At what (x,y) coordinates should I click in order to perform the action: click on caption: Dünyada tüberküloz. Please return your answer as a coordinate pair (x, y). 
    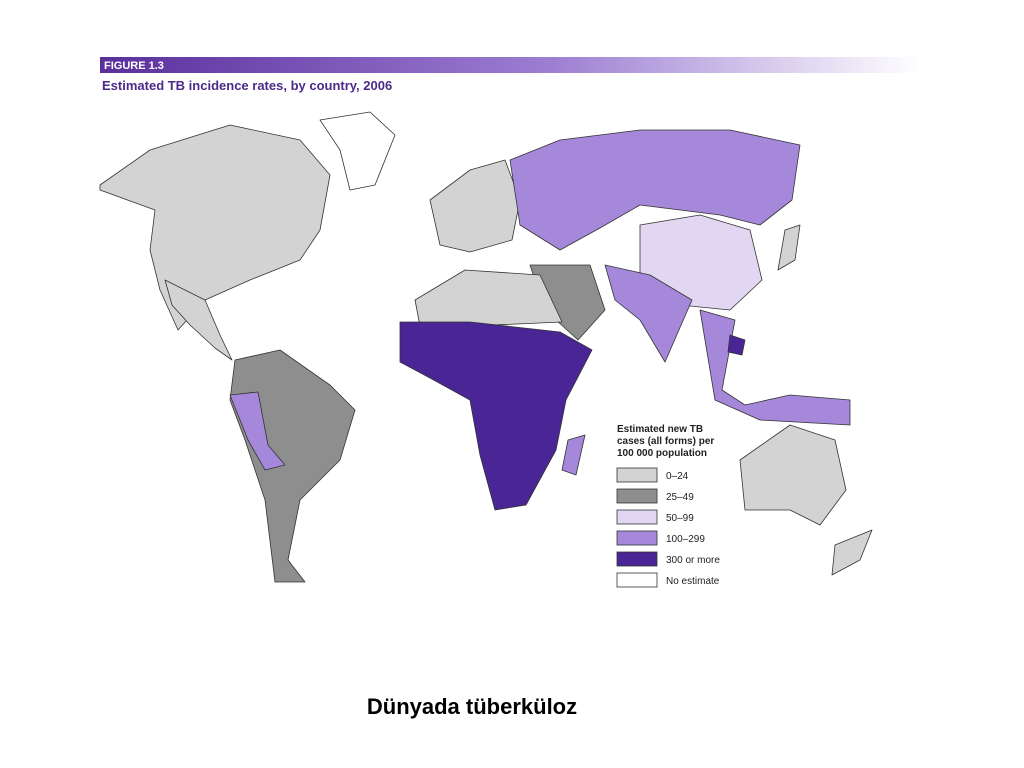
    Looking at the image, I should click on (472, 706).